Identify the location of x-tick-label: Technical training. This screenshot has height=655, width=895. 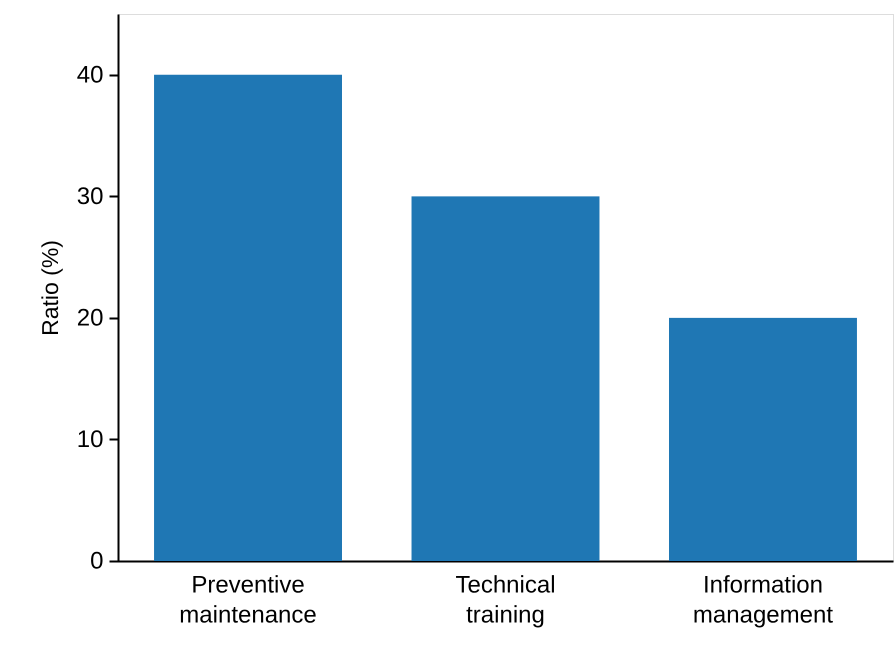
(505, 600).